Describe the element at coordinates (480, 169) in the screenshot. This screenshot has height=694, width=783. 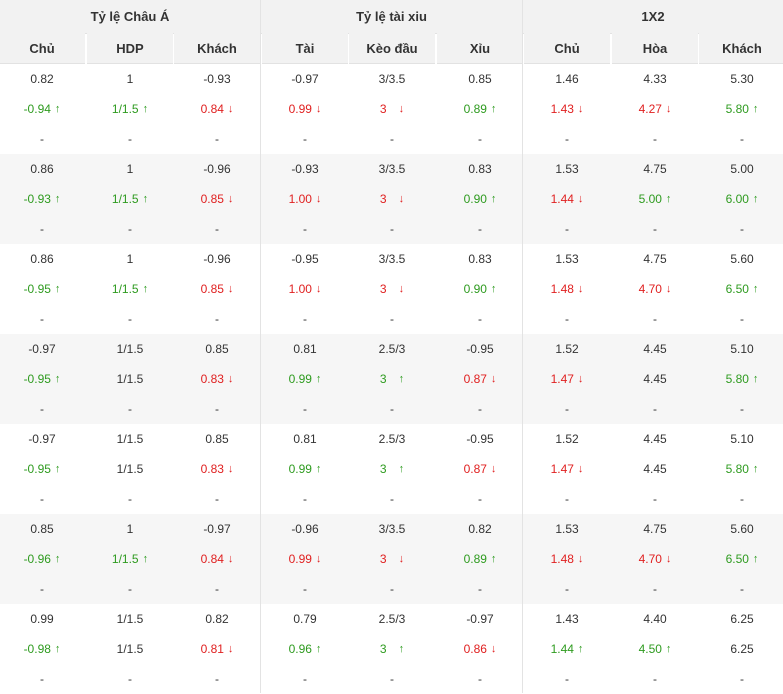
I see `opening-odds-cell: 0.83` at that location.